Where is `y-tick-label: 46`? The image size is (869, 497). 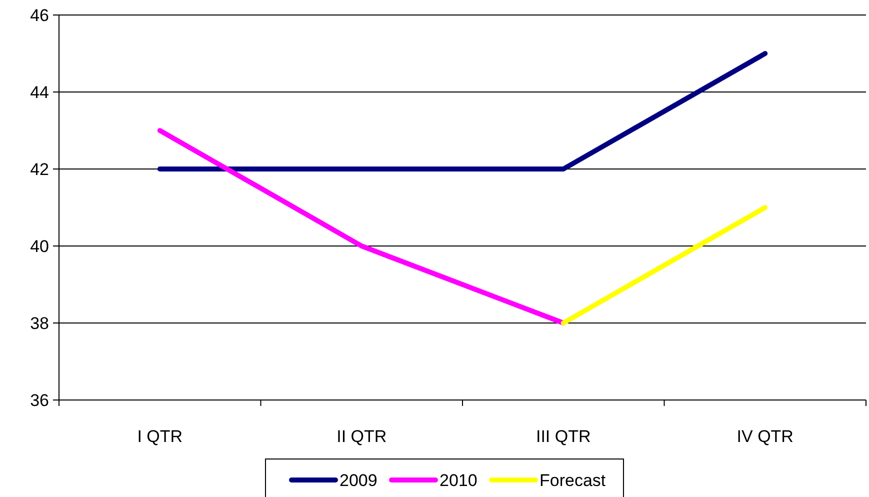 y-tick-label: 46 is located at coordinates (39, 15).